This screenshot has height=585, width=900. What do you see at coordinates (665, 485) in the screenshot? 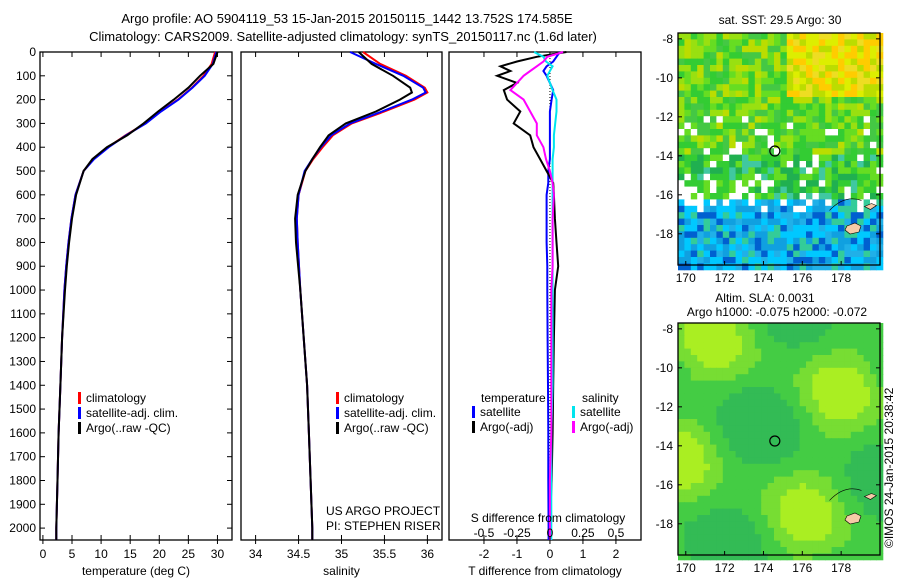
I see `lat-tick-label: -16` at bounding box center [665, 485].